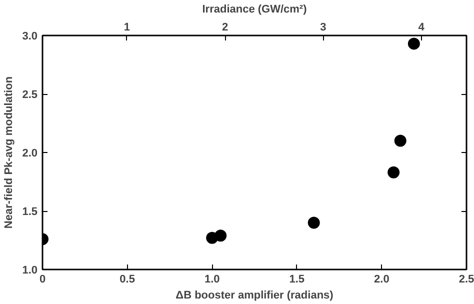 The image size is (474, 304). I want to click on x-tick-label: 1.0, so click(212, 280).